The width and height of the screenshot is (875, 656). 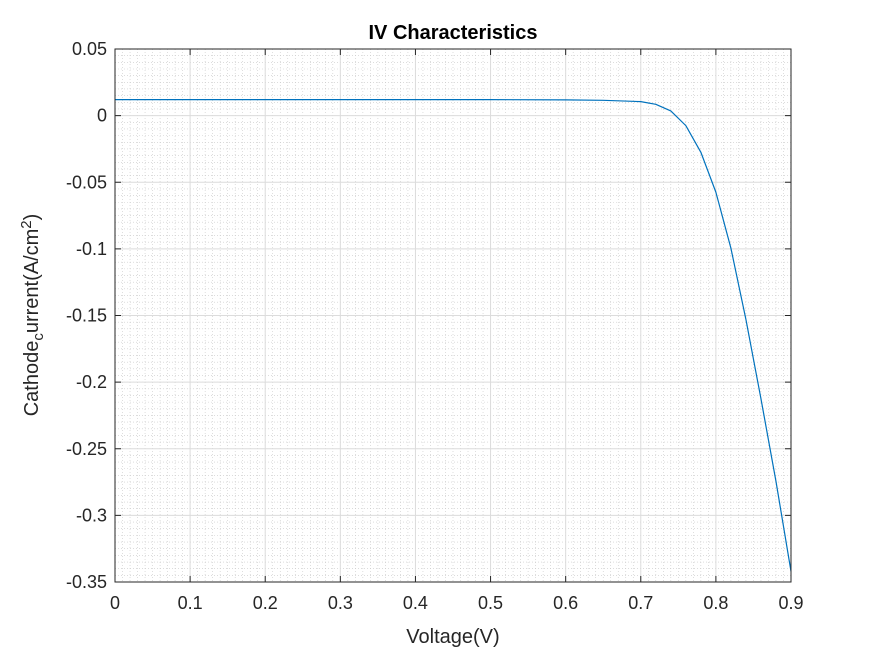 What do you see at coordinates (790, 603) in the screenshot?
I see `x-tick-label: 0.9` at bounding box center [790, 603].